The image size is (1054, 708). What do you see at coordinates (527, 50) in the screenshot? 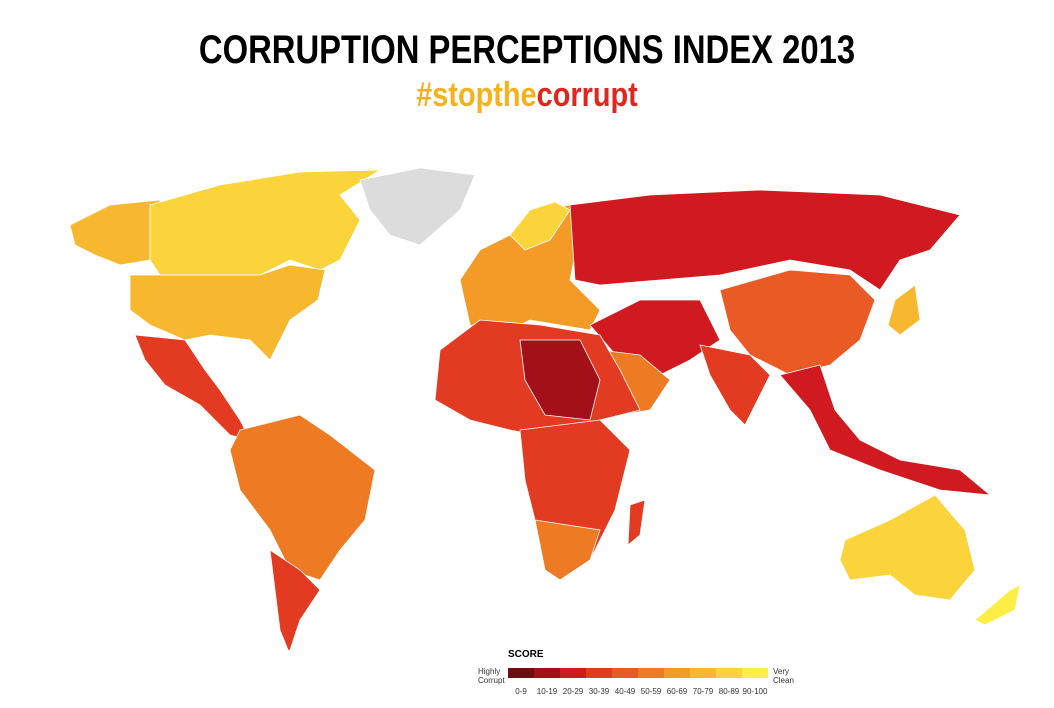
I see `title: CORRUPTION PERCEPTIONS INDEX 2013` at bounding box center [527, 50].